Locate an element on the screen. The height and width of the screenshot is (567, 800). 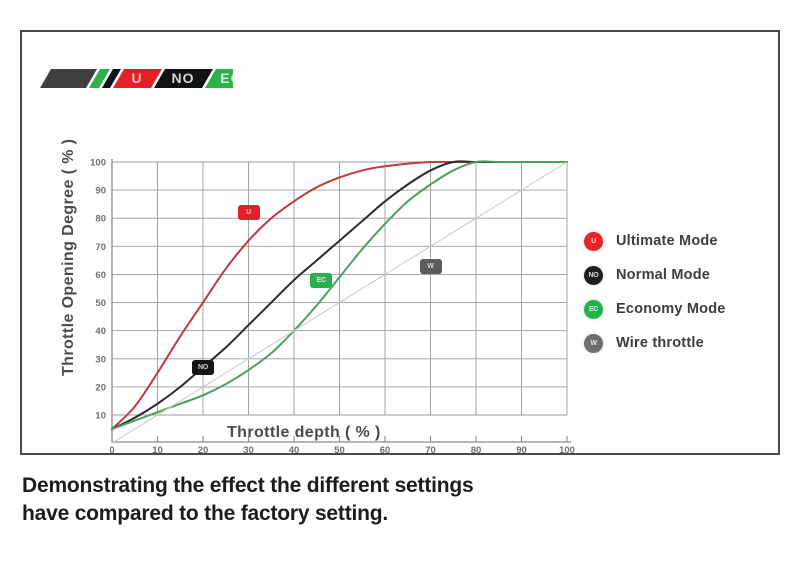
legend-marker-icon: EC is located at coordinates (593, 309).